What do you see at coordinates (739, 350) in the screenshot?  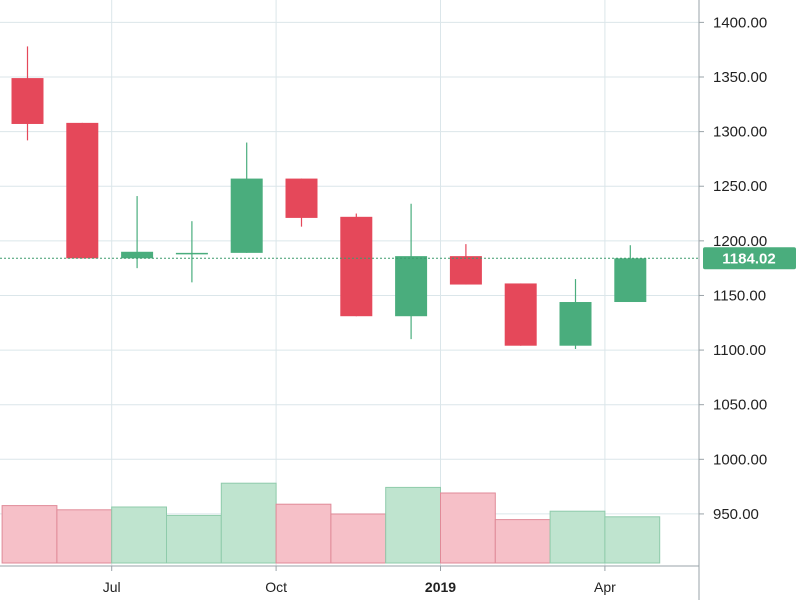 I see `y-tick-label: 1100.00` at bounding box center [739, 350].